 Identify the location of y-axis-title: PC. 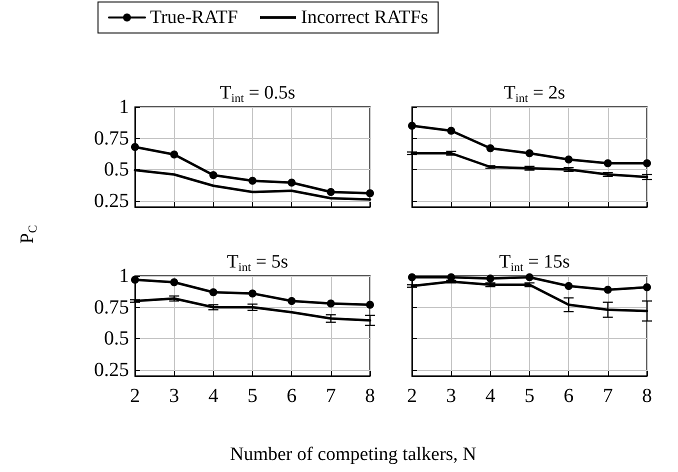
(28, 234).